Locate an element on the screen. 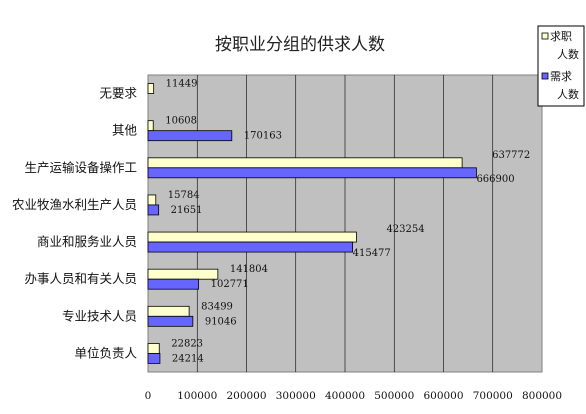 This screenshot has height=414, width=586. data-label: 22823 is located at coordinates (187, 343).